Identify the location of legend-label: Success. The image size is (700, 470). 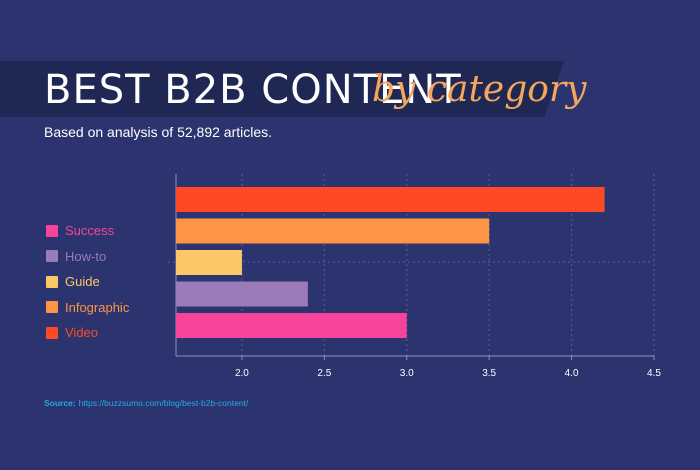
(90, 231).